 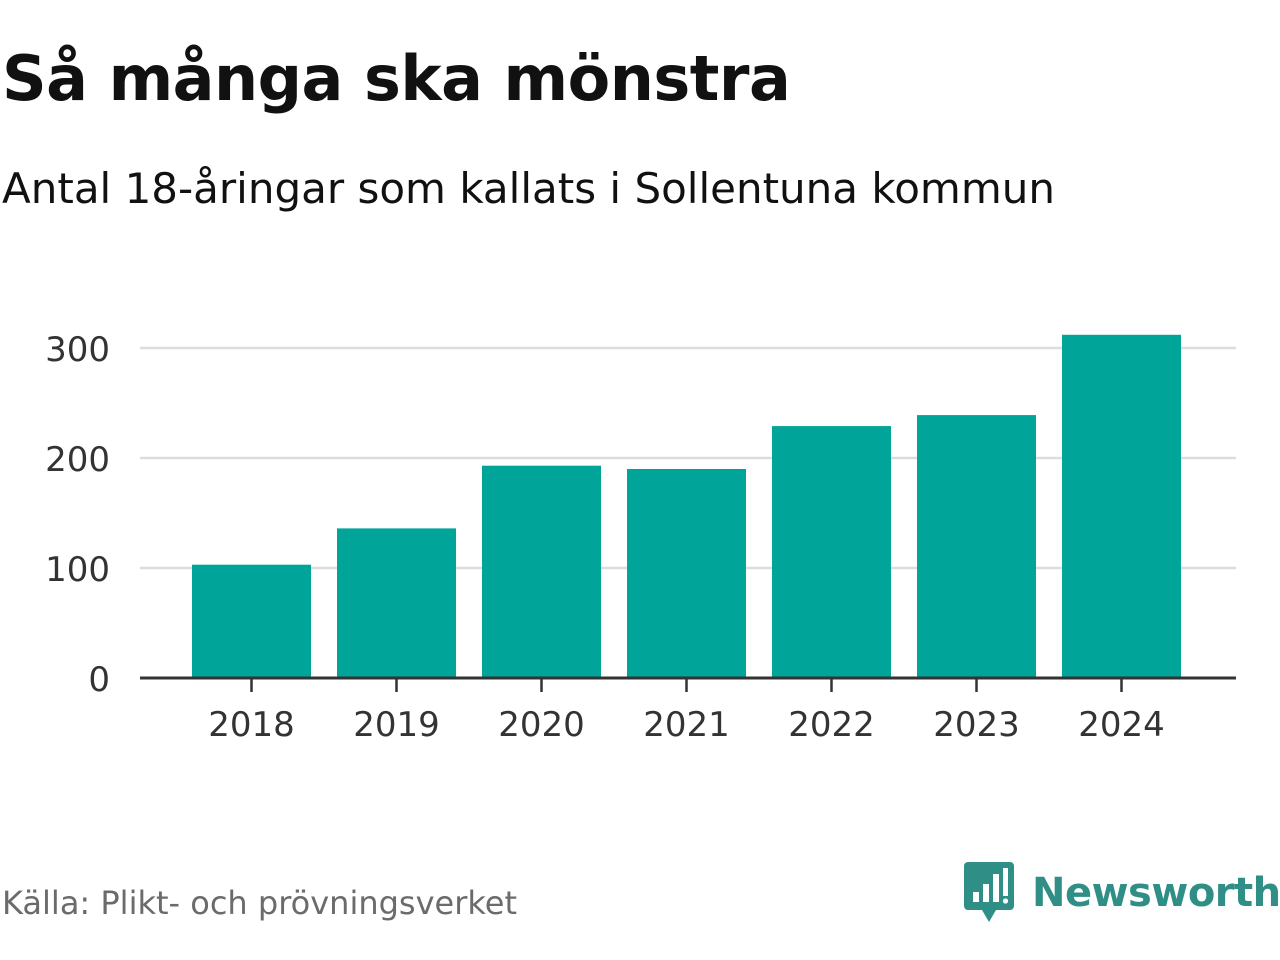 I want to click on chart-title: Så många ska mönstra, so click(x=396, y=78).